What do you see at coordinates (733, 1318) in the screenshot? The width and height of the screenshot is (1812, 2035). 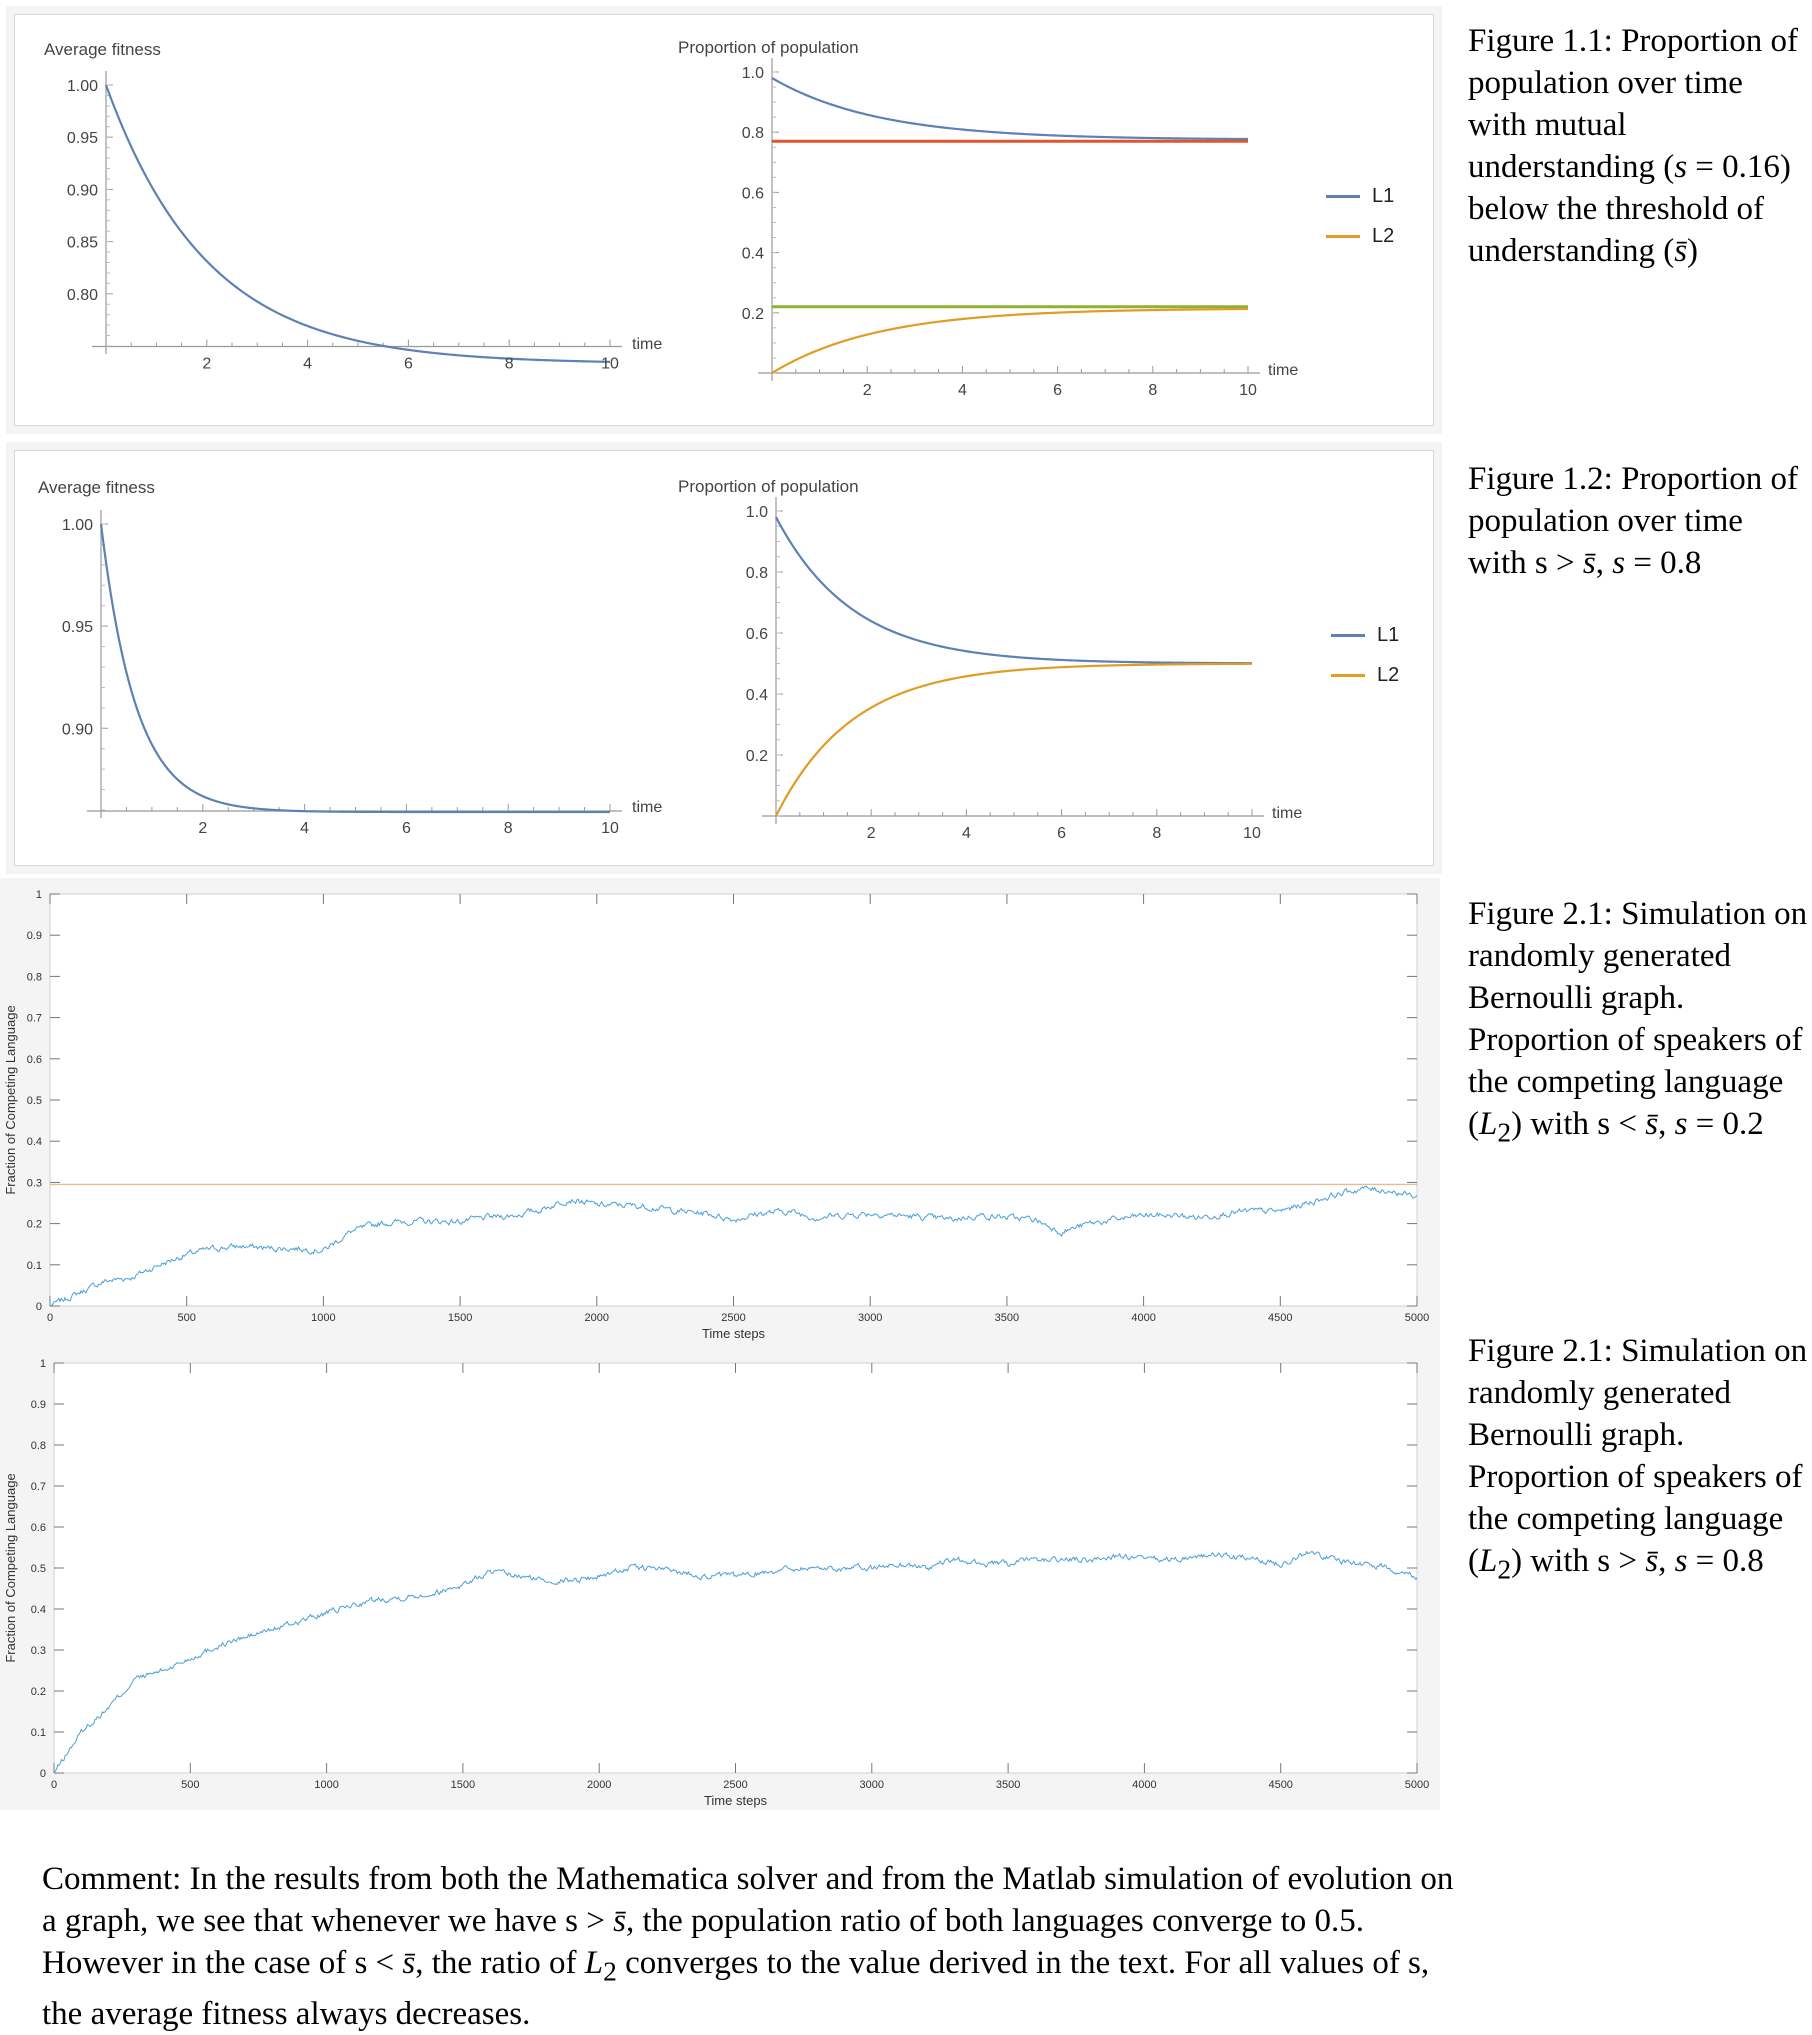 I see `x-tick-label: 2500` at bounding box center [733, 1318].